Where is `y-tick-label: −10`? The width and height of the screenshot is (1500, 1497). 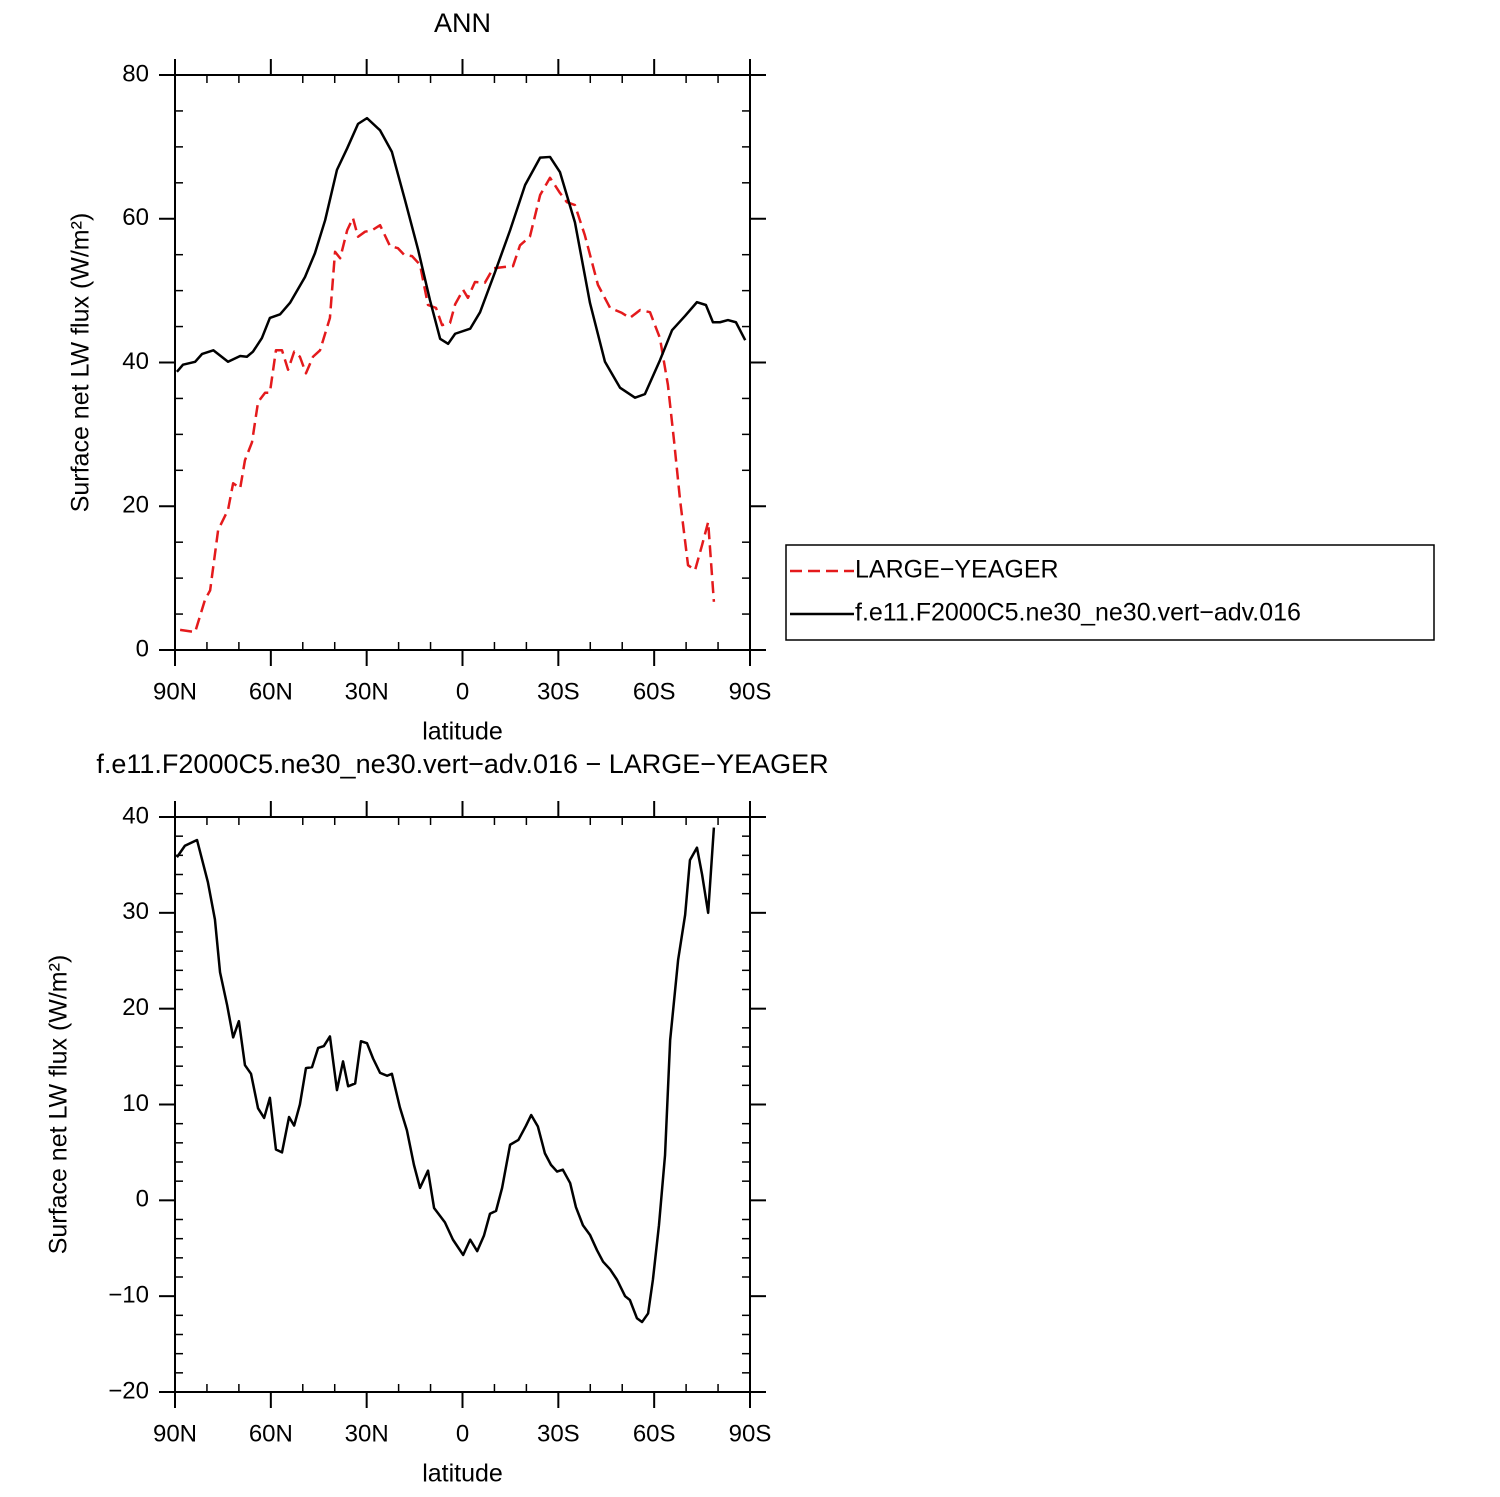
y-tick-label: −10 is located at coordinates (128, 1295).